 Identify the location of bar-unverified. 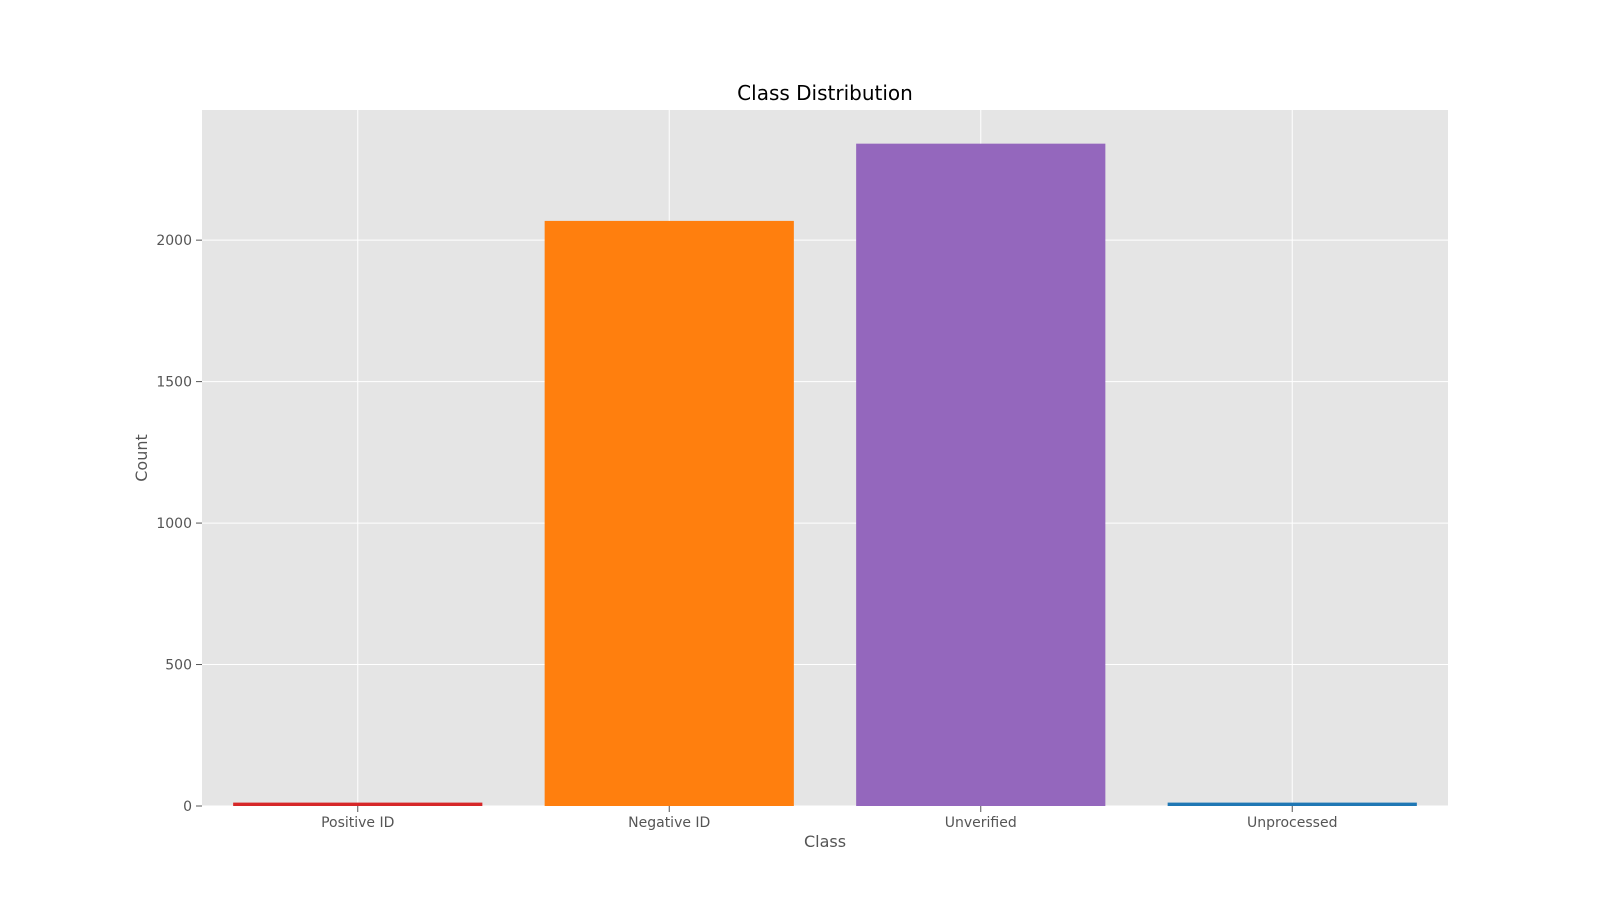
(981, 475).